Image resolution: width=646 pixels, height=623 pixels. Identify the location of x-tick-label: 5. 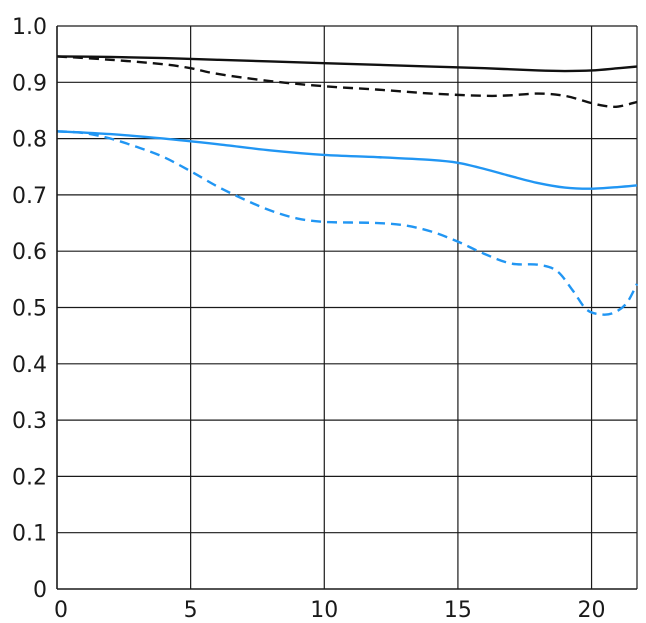
(191, 610).